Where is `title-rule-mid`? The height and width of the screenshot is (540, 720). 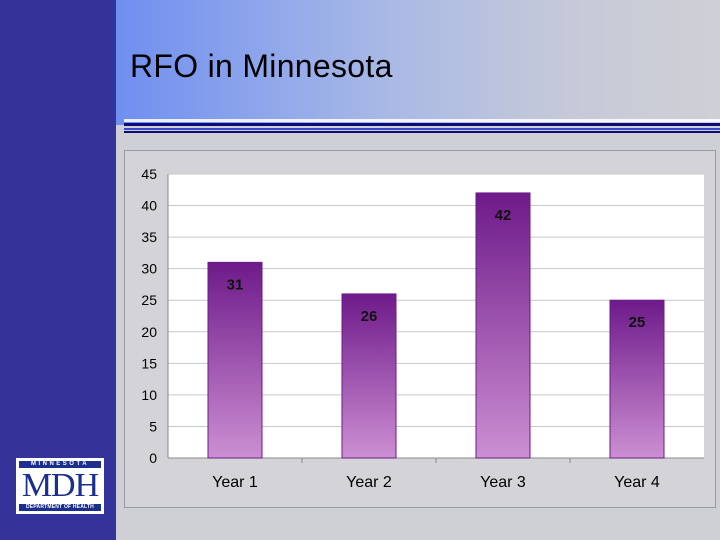
title-rule-mid is located at coordinates (422, 129).